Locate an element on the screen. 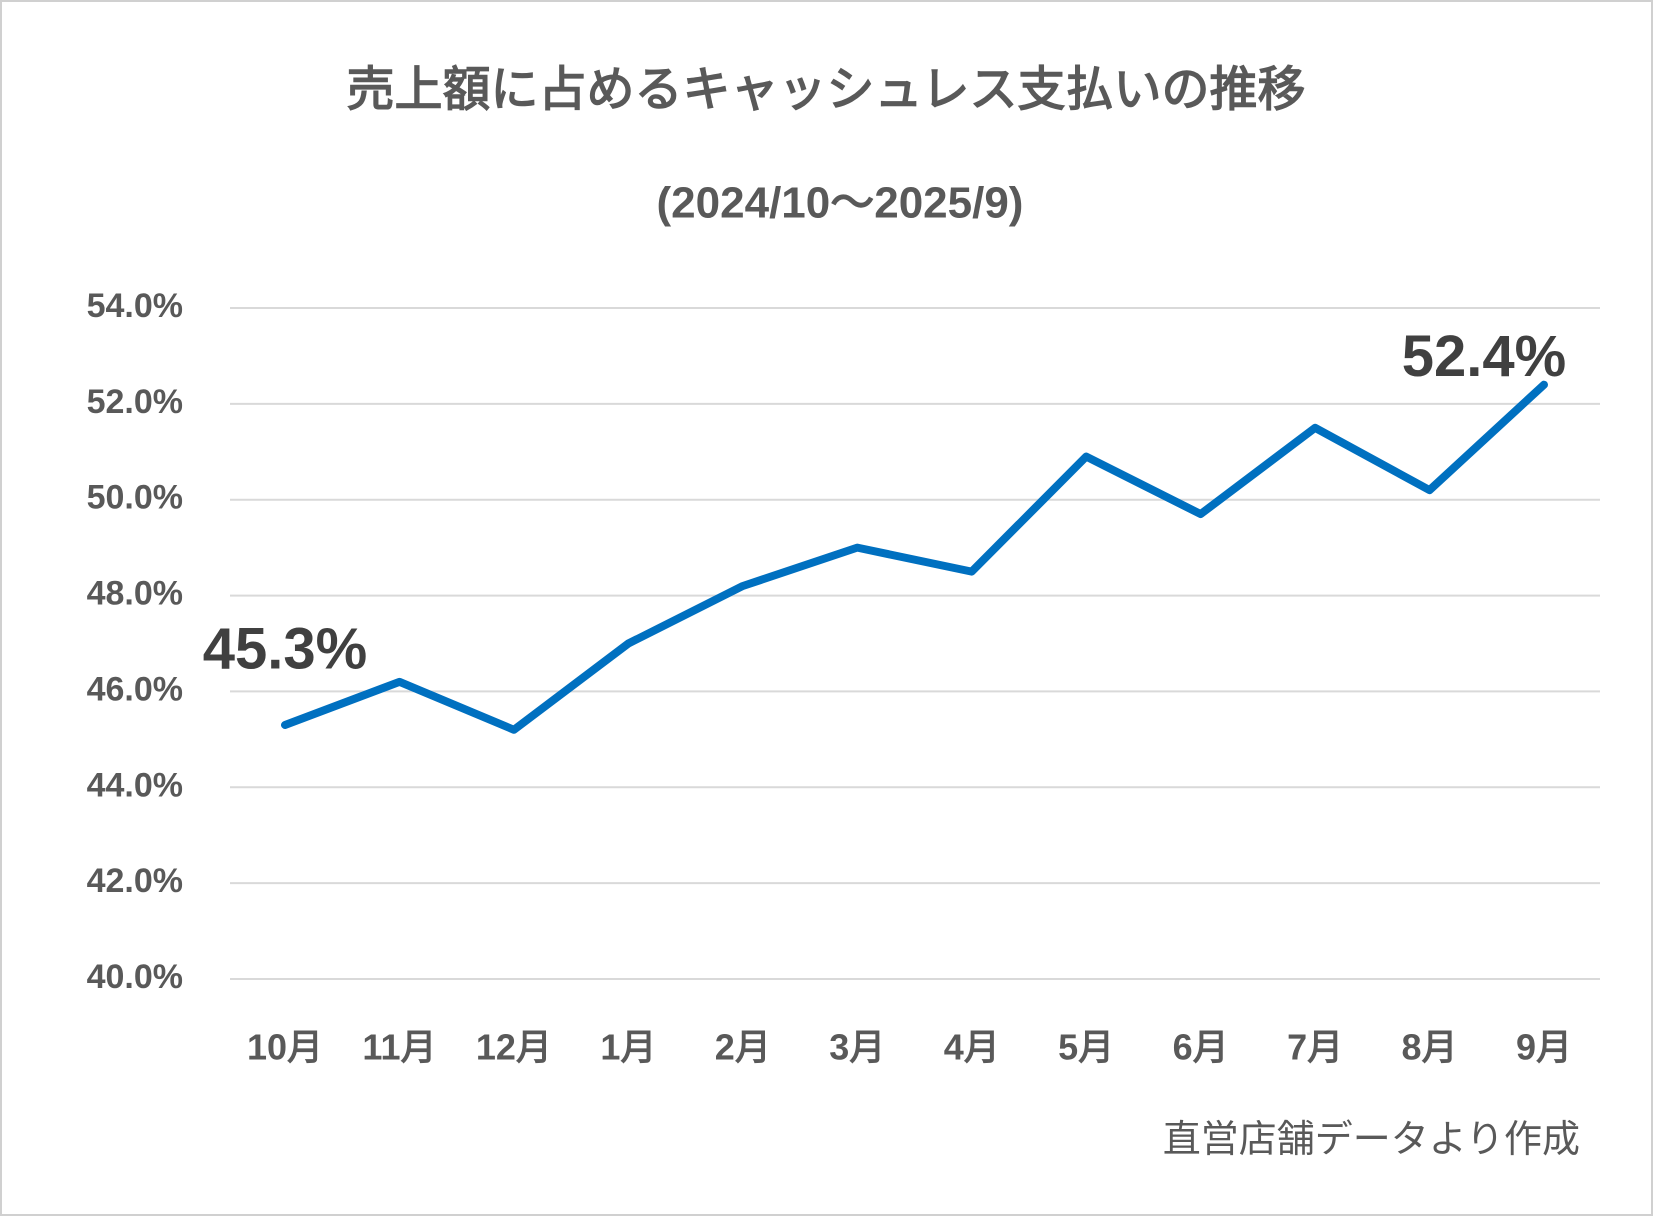  x-tick-label: 10月 is located at coordinates (285, 1047).